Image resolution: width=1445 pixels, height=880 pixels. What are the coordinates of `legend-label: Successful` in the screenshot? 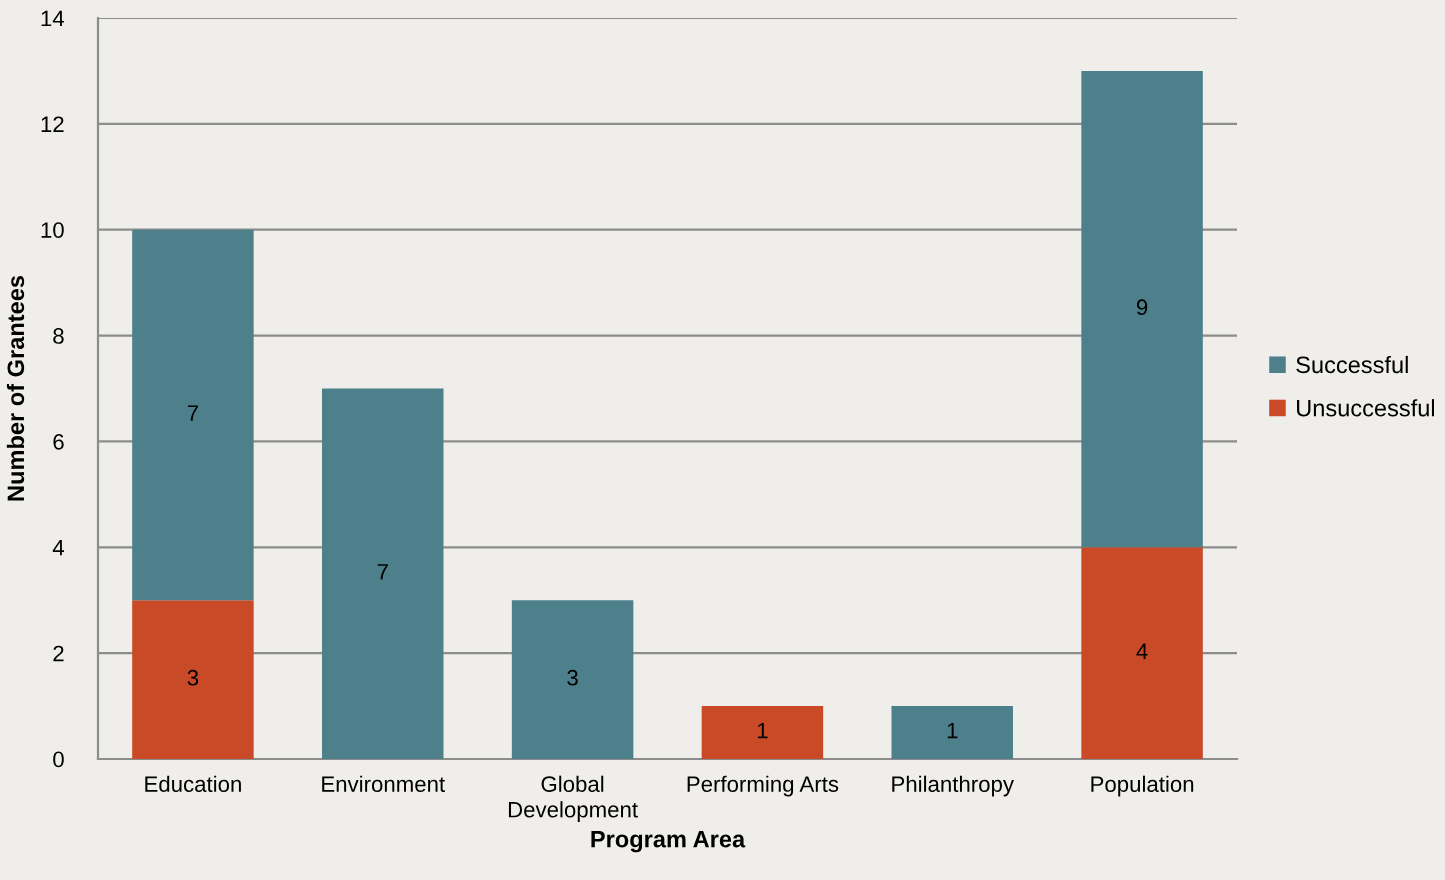 It's located at (1352, 364).